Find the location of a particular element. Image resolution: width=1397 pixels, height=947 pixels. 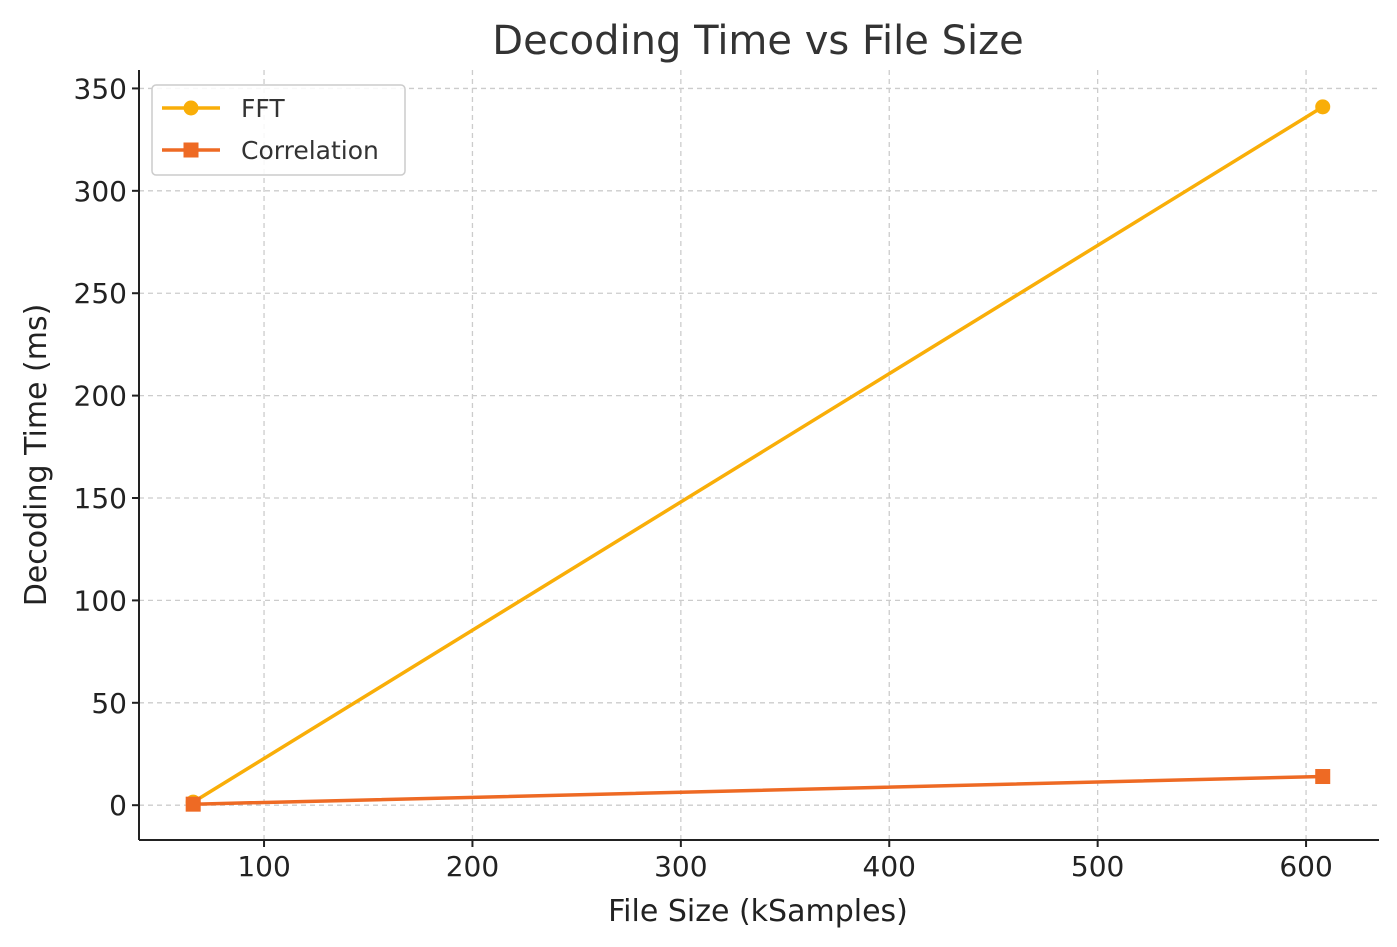

chart-title: Decoding Time vs File Size is located at coordinates (757, 41).